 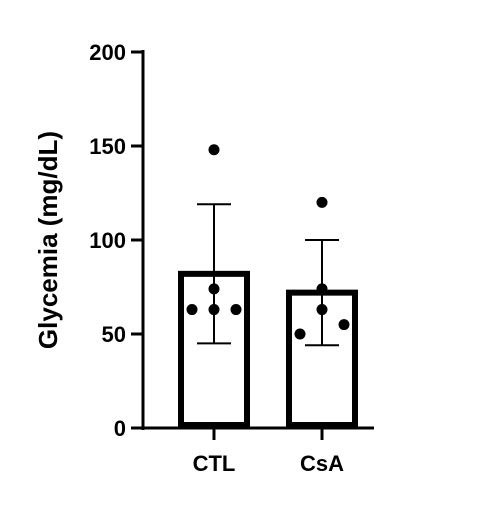 What do you see at coordinates (268, 242) in the screenshot?
I see `data-points` at bounding box center [268, 242].